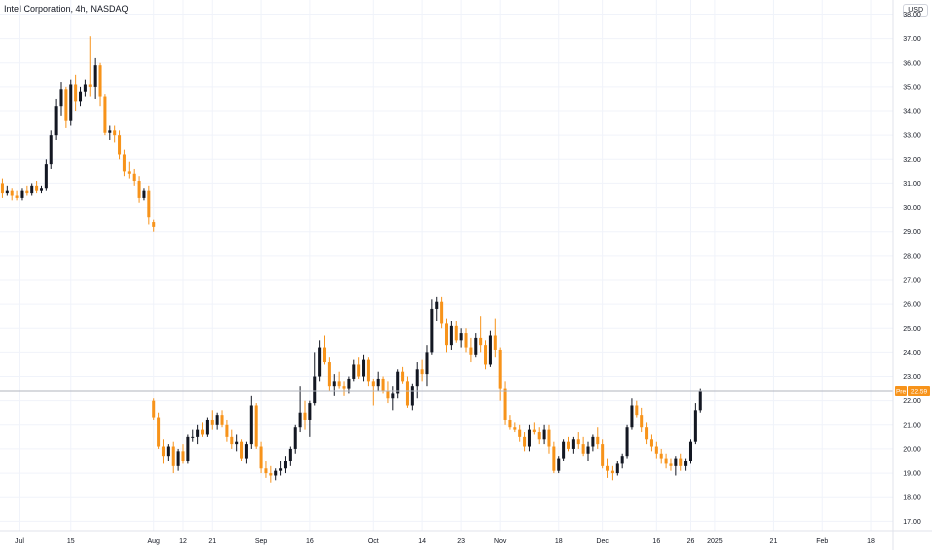 The width and height of the screenshot is (932, 550). Describe the element at coordinates (602, 541) in the screenshot. I see `time-tick-label: Dec` at that location.